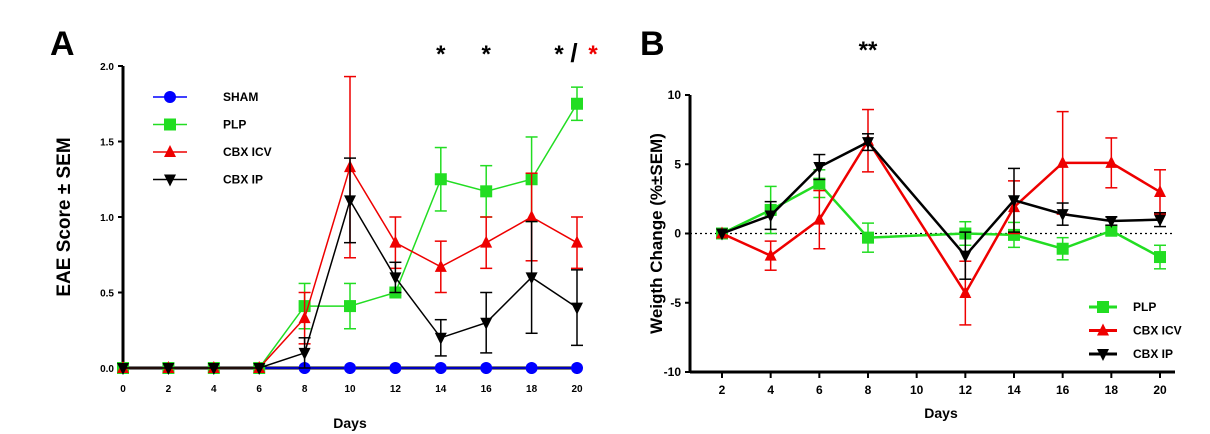  Describe the element at coordinates (652, 44) in the screenshot. I see `panel-label: B` at that location.